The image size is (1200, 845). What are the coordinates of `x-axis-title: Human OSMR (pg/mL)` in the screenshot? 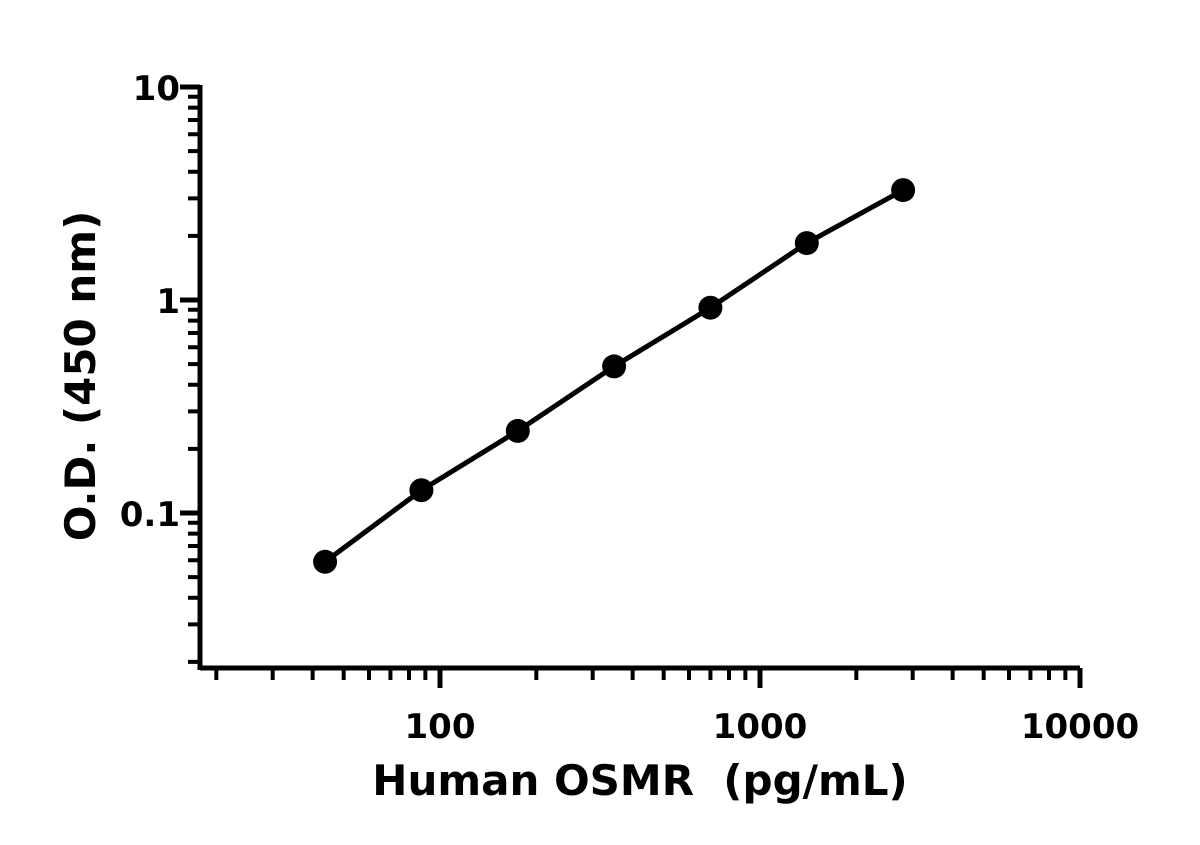 It's located at (639, 780).